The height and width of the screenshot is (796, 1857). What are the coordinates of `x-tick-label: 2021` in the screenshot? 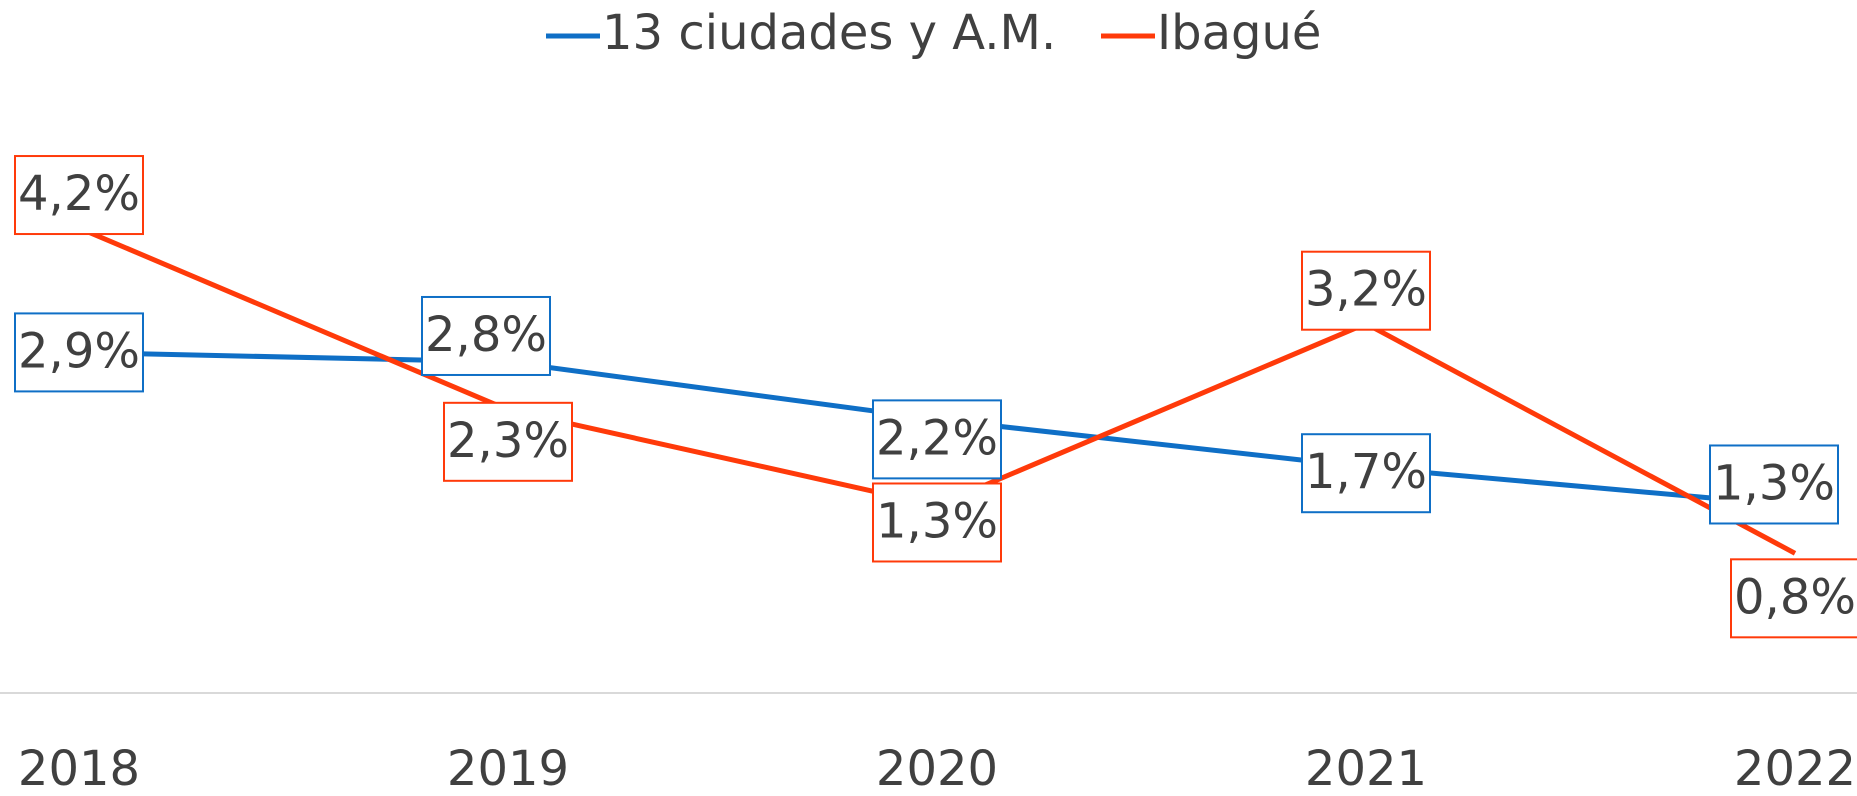 It's located at (1366, 768).